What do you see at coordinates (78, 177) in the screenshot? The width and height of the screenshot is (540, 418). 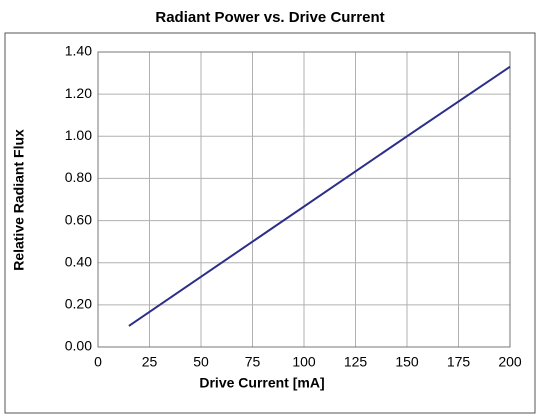 I see `y-tick-label: 0.80` at bounding box center [78, 177].